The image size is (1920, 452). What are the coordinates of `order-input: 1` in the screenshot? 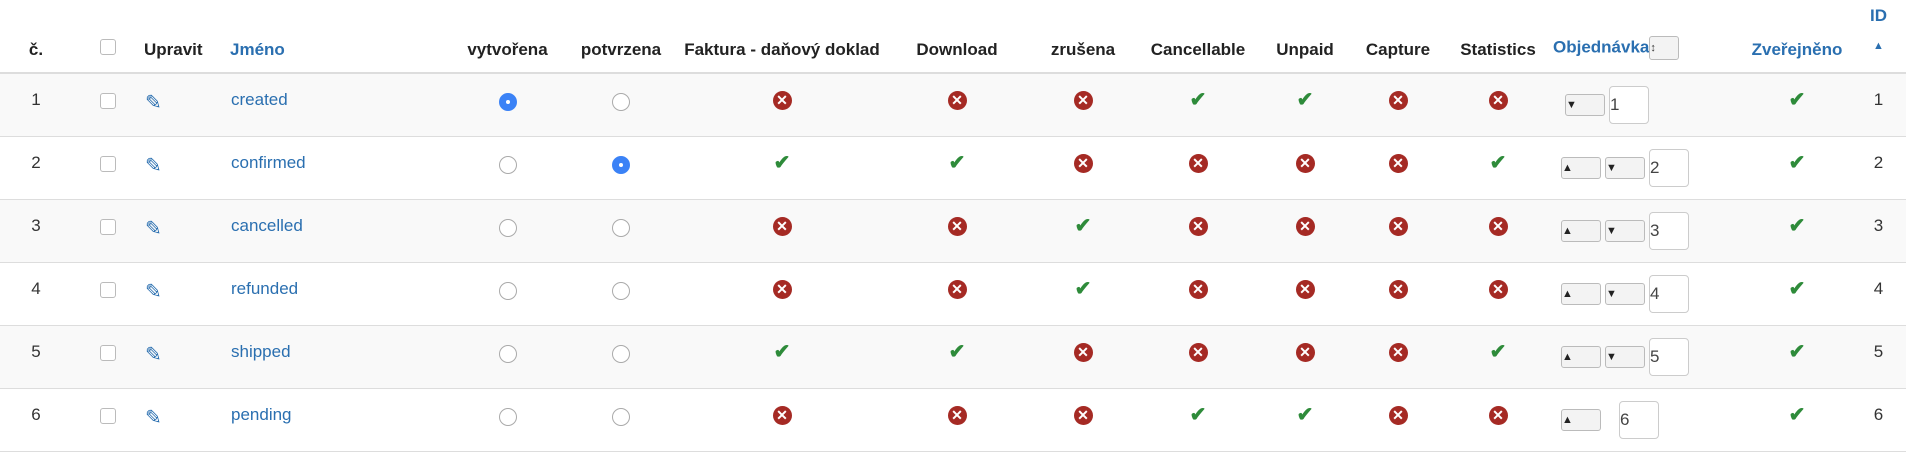 It's located at (1629, 105).